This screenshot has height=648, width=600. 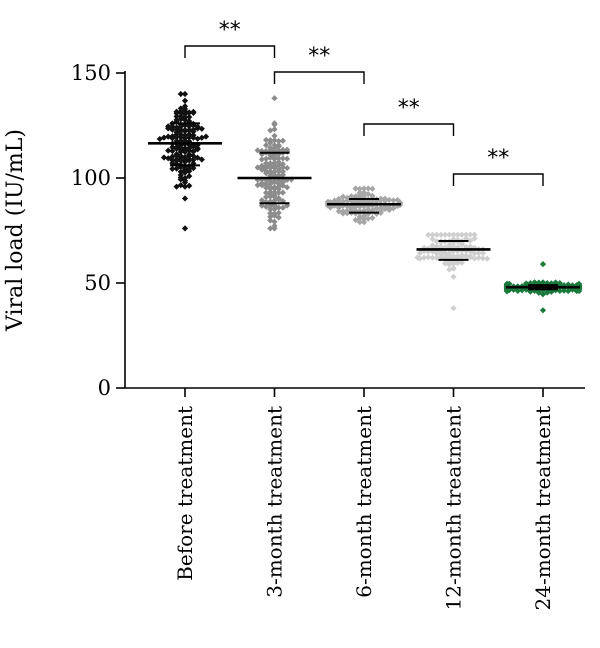 What do you see at coordinates (364, 502) in the screenshot?
I see `x-tick-label: 6-month treatment` at bounding box center [364, 502].